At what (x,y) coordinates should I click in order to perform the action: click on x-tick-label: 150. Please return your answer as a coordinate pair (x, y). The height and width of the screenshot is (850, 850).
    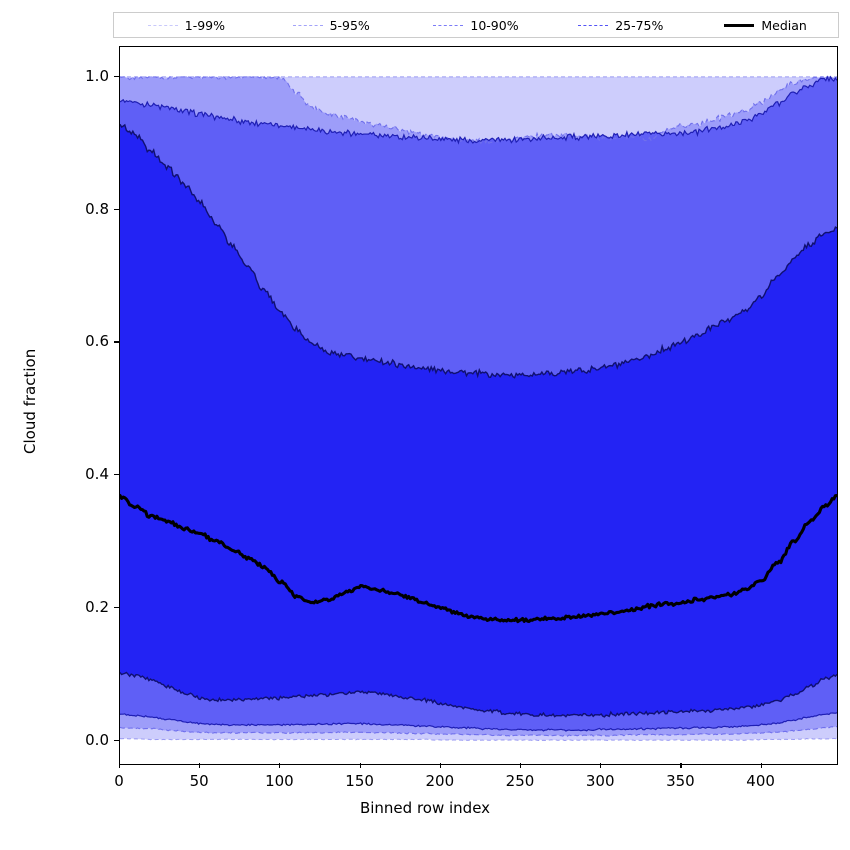
    Looking at the image, I should click on (359, 781).